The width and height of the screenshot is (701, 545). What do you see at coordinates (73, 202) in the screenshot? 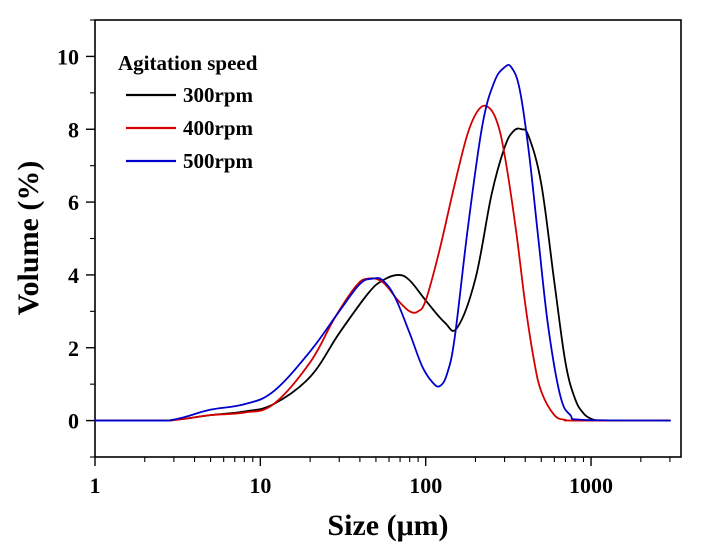
I see `y-tick-label: 6` at bounding box center [73, 202].